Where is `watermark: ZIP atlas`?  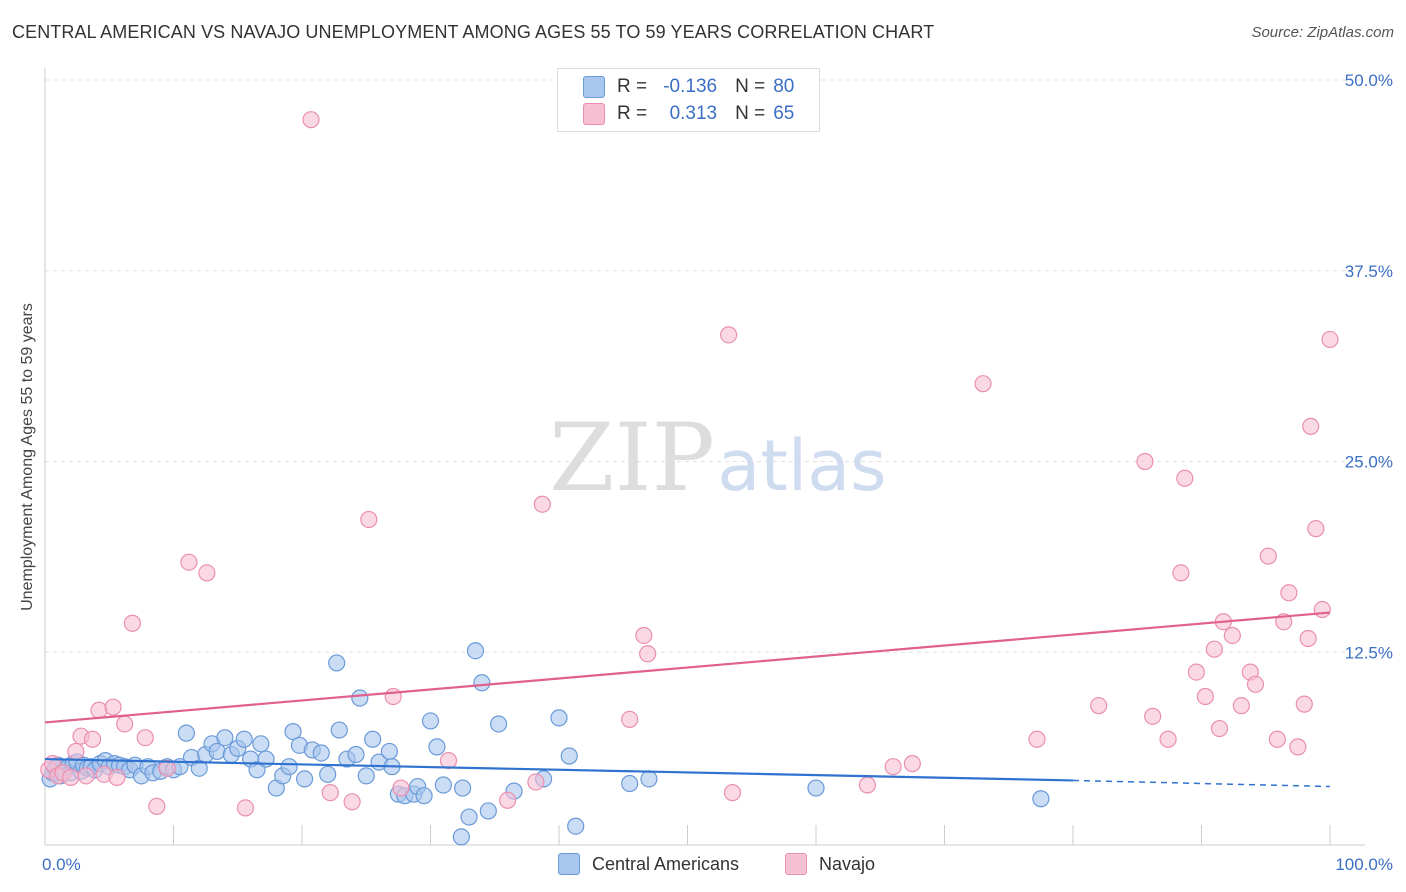 watermark: ZIP atlas is located at coordinates (717, 458).